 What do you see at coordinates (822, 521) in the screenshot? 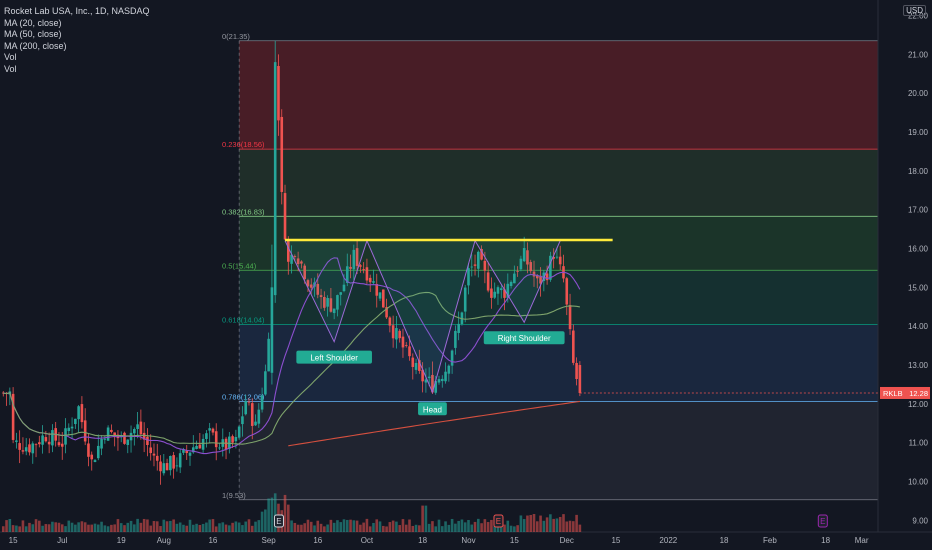
I see `earnings-marker` at bounding box center [822, 521].